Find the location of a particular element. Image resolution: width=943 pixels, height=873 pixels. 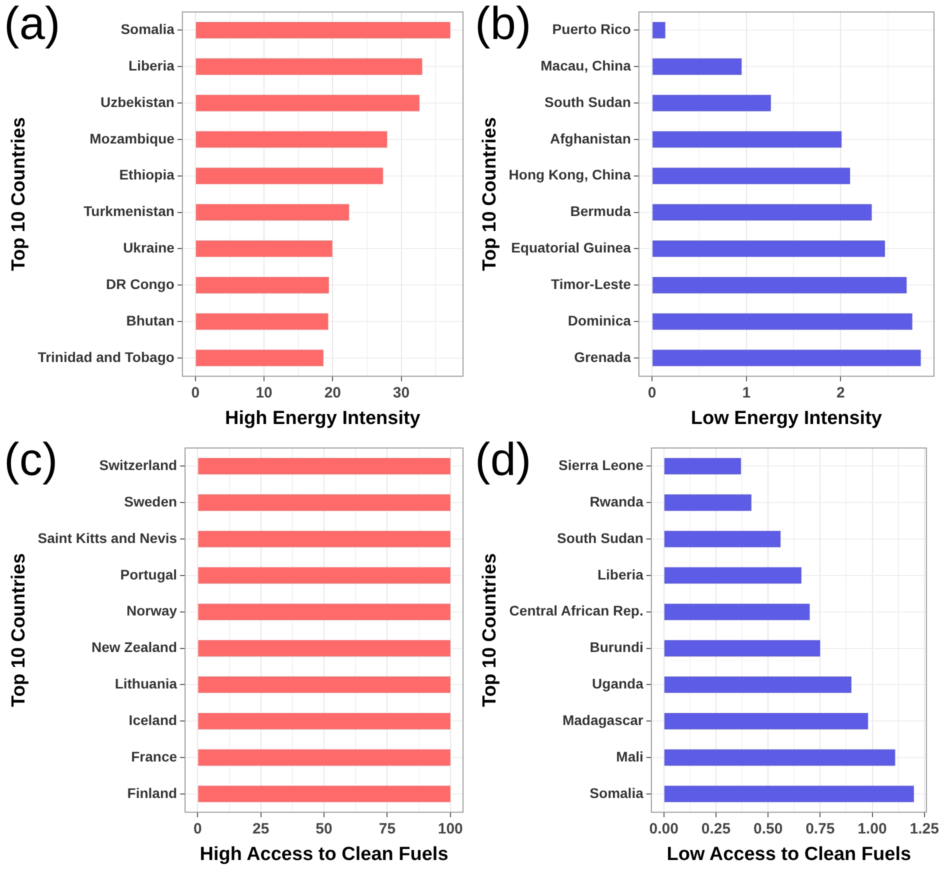

x-tick-label: 50 is located at coordinates (324, 829).